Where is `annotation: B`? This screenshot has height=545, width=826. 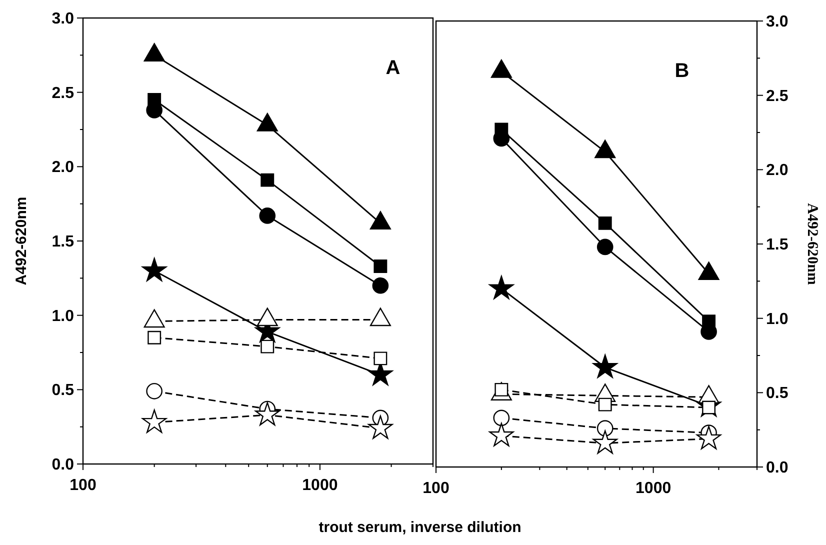 annotation: B is located at coordinates (682, 71).